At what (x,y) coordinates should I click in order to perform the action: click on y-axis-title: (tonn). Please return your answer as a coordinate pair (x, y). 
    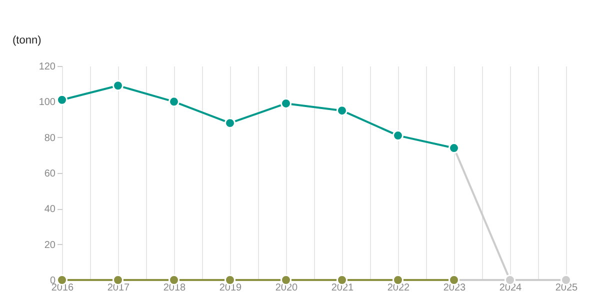
    Looking at the image, I should click on (27, 40).